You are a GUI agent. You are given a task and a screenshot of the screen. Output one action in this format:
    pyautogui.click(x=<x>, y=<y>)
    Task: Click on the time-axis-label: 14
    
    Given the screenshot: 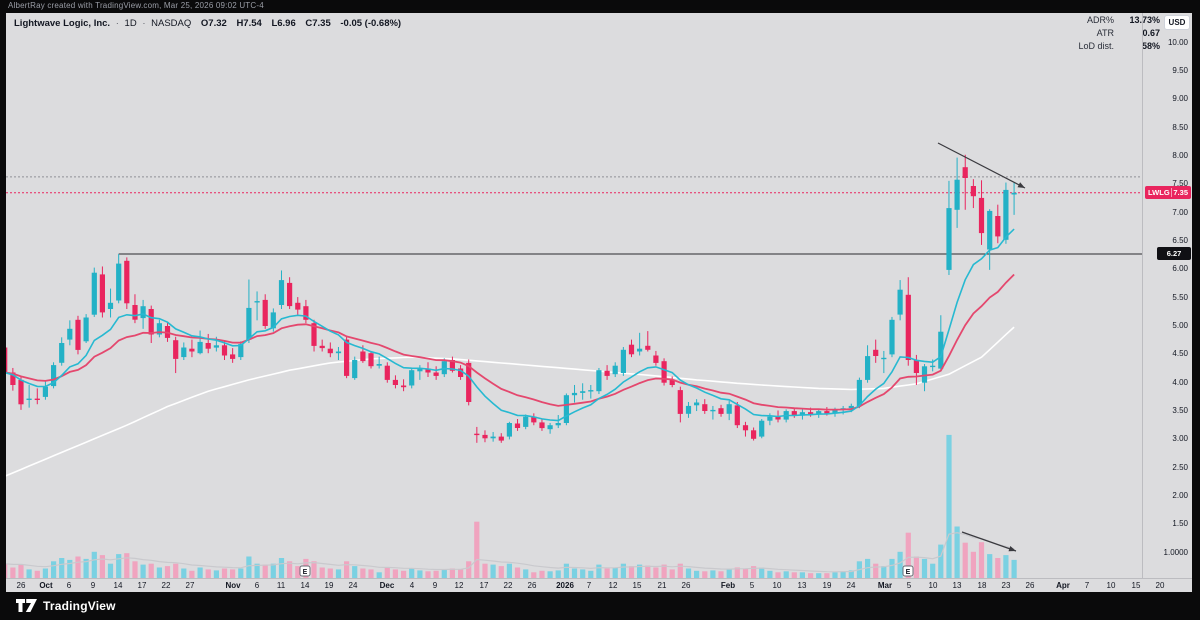 What is the action you would take?
    pyautogui.click(x=305, y=585)
    